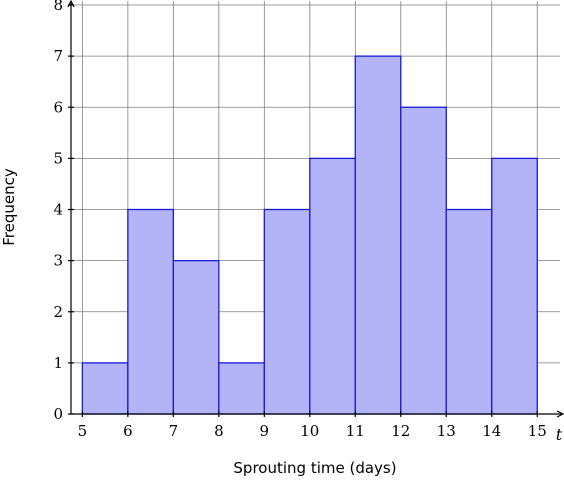  What do you see at coordinates (58, 7) in the screenshot?
I see `y-tick-label: 8` at bounding box center [58, 7].